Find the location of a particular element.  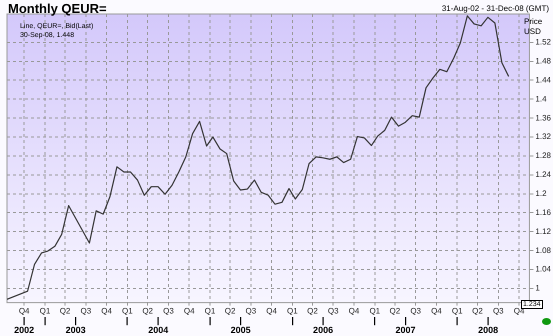

x2-tick-label: 2005 is located at coordinates (240, 330).